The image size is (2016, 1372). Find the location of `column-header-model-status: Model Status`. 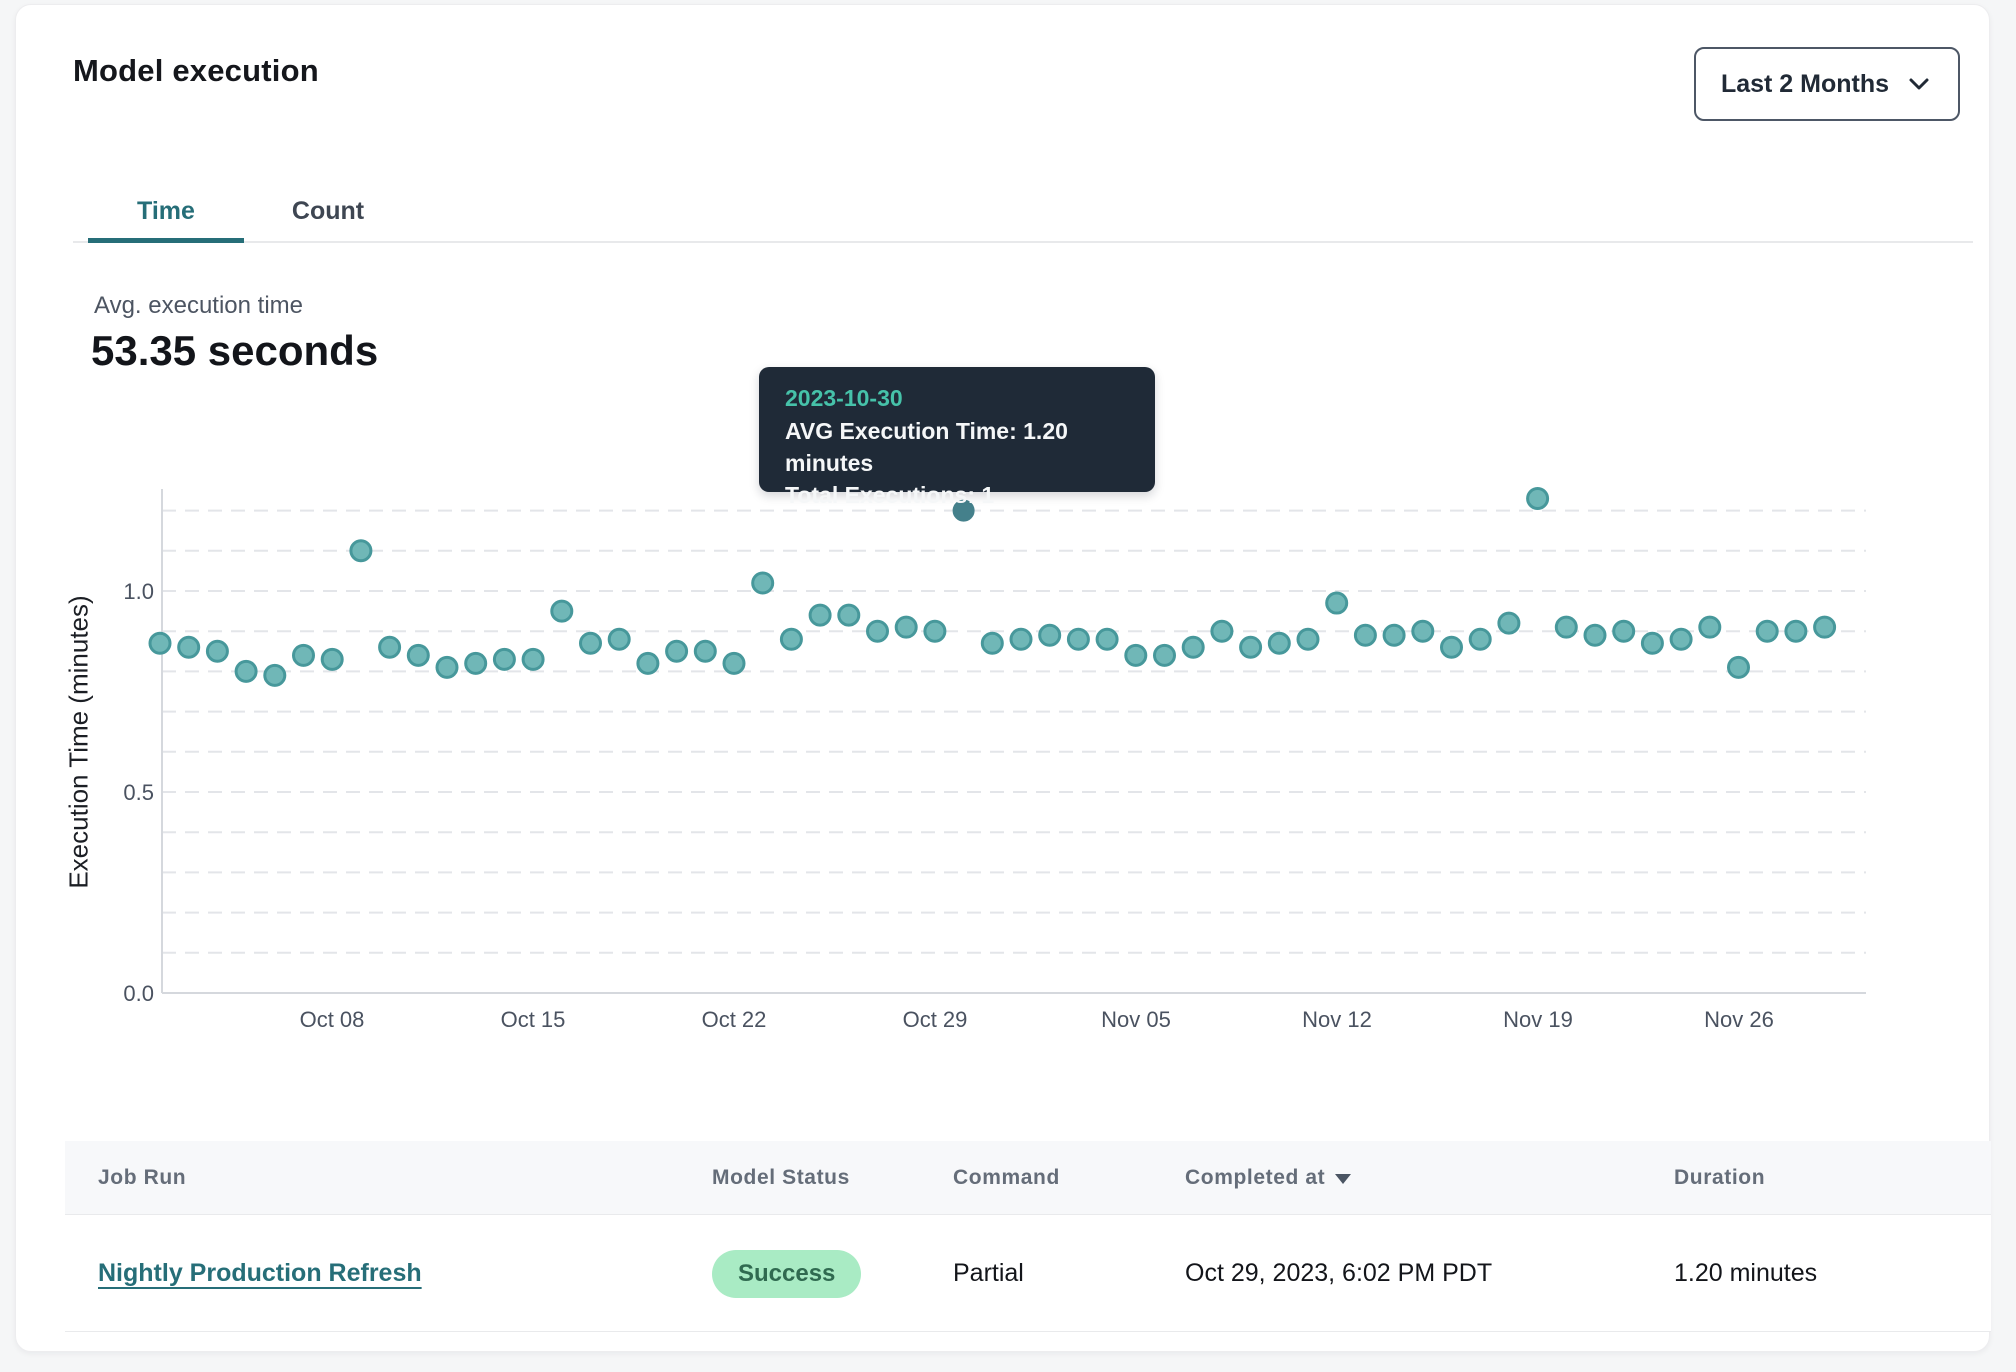

column-header-model-status: Model Status is located at coordinates (781, 1177).